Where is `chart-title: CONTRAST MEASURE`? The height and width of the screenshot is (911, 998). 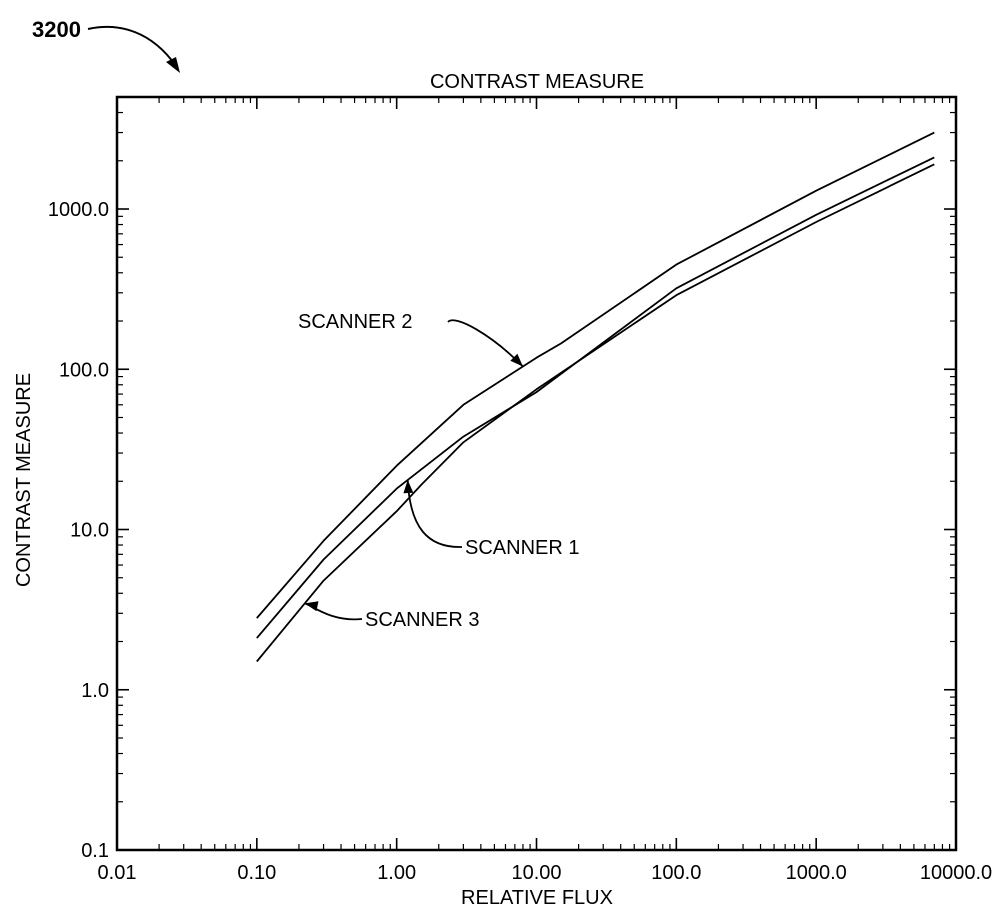 chart-title: CONTRAST MEASURE is located at coordinates (537, 82).